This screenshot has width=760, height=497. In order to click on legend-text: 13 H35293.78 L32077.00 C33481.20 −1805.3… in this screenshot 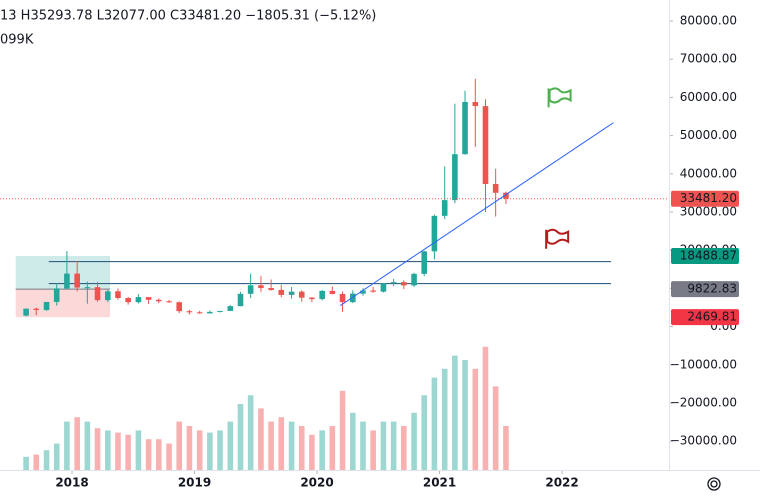, I will do `click(188, 16)`.